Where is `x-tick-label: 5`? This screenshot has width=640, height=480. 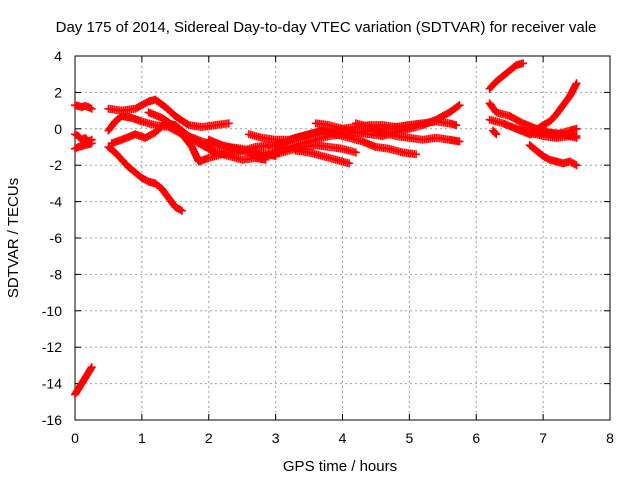
x-tick-label: 5 is located at coordinates (409, 438).